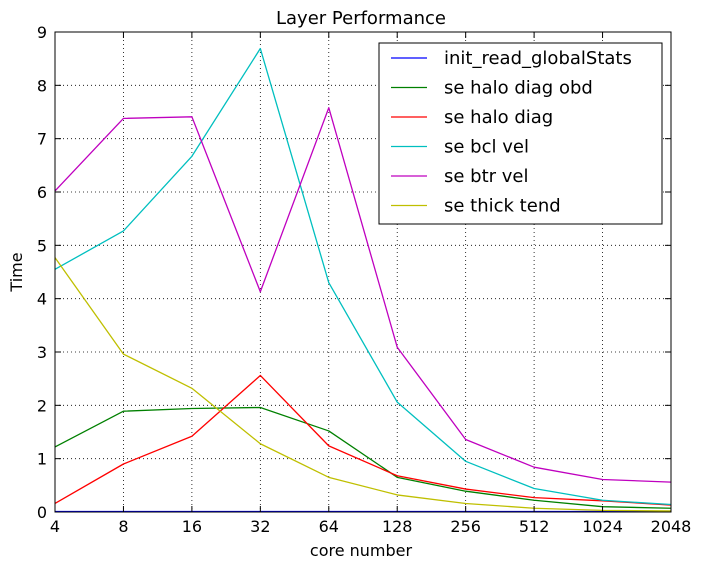 Image resolution: width=702 pixels, height=570 pixels. Describe the element at coordinates (534, 526) in the screenshot. I see `x-tick-label: 512` at that location.